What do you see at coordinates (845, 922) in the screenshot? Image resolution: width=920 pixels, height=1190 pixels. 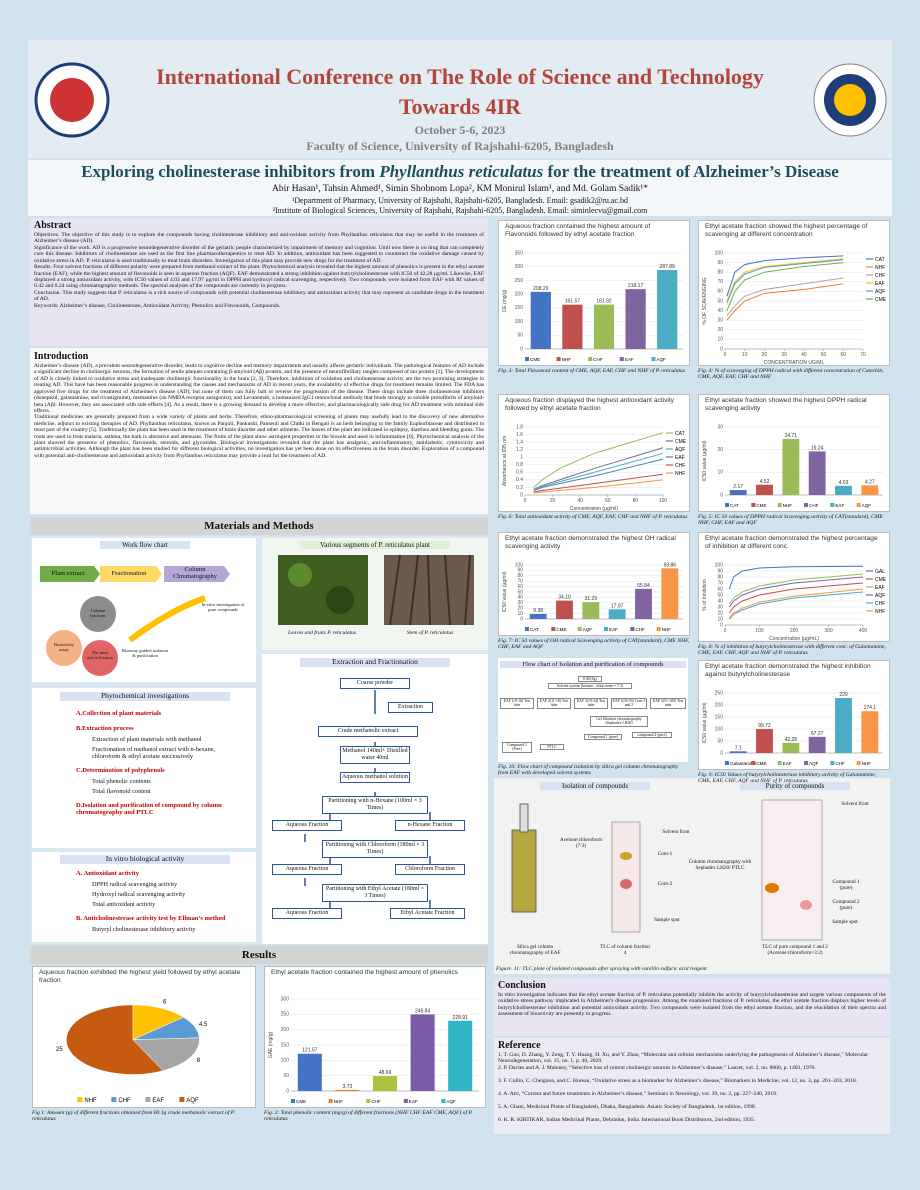 I see `label: Sample spot` at bounding box center [845, 922].